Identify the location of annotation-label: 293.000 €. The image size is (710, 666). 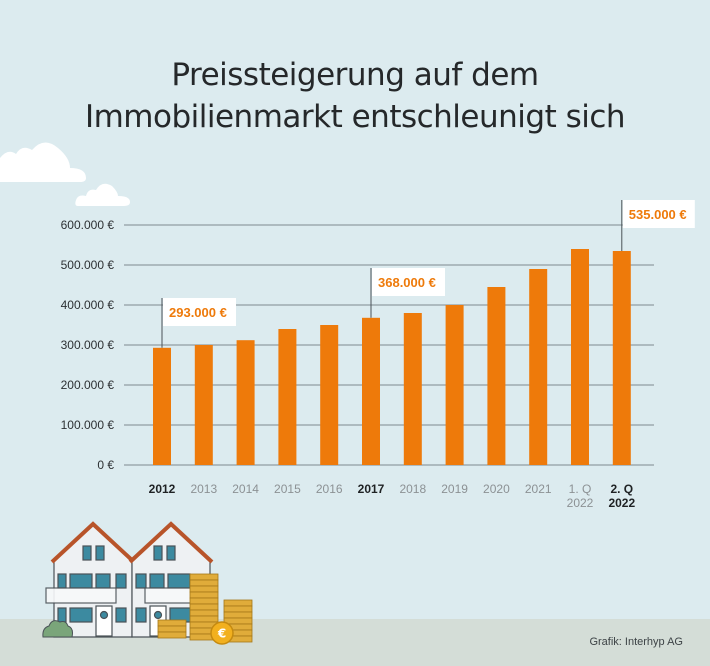
(198, 312).